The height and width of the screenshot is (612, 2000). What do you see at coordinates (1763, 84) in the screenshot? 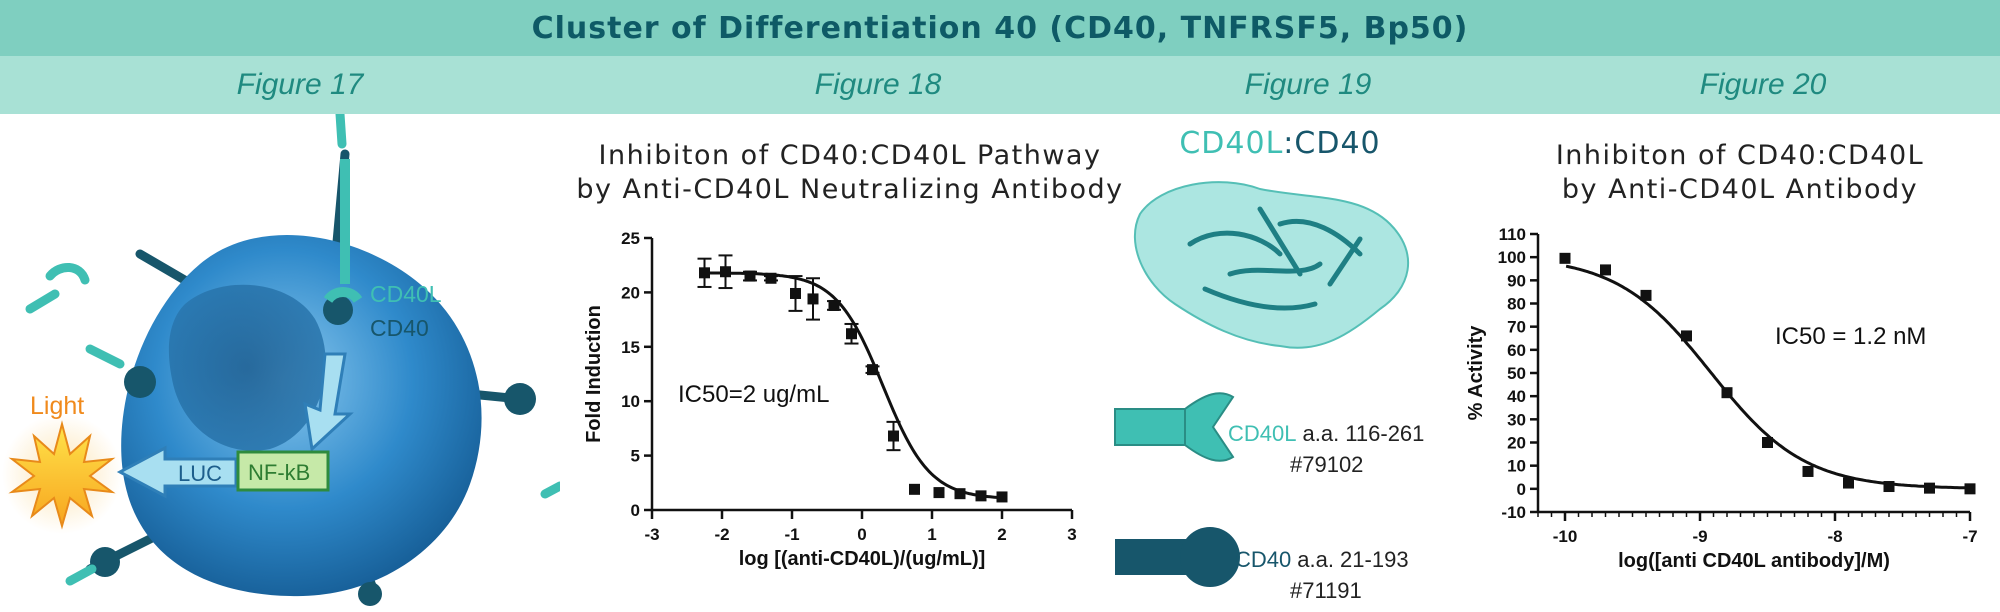
I see `figure-20-label: Figure 20` at bounding box center [1763, 84].